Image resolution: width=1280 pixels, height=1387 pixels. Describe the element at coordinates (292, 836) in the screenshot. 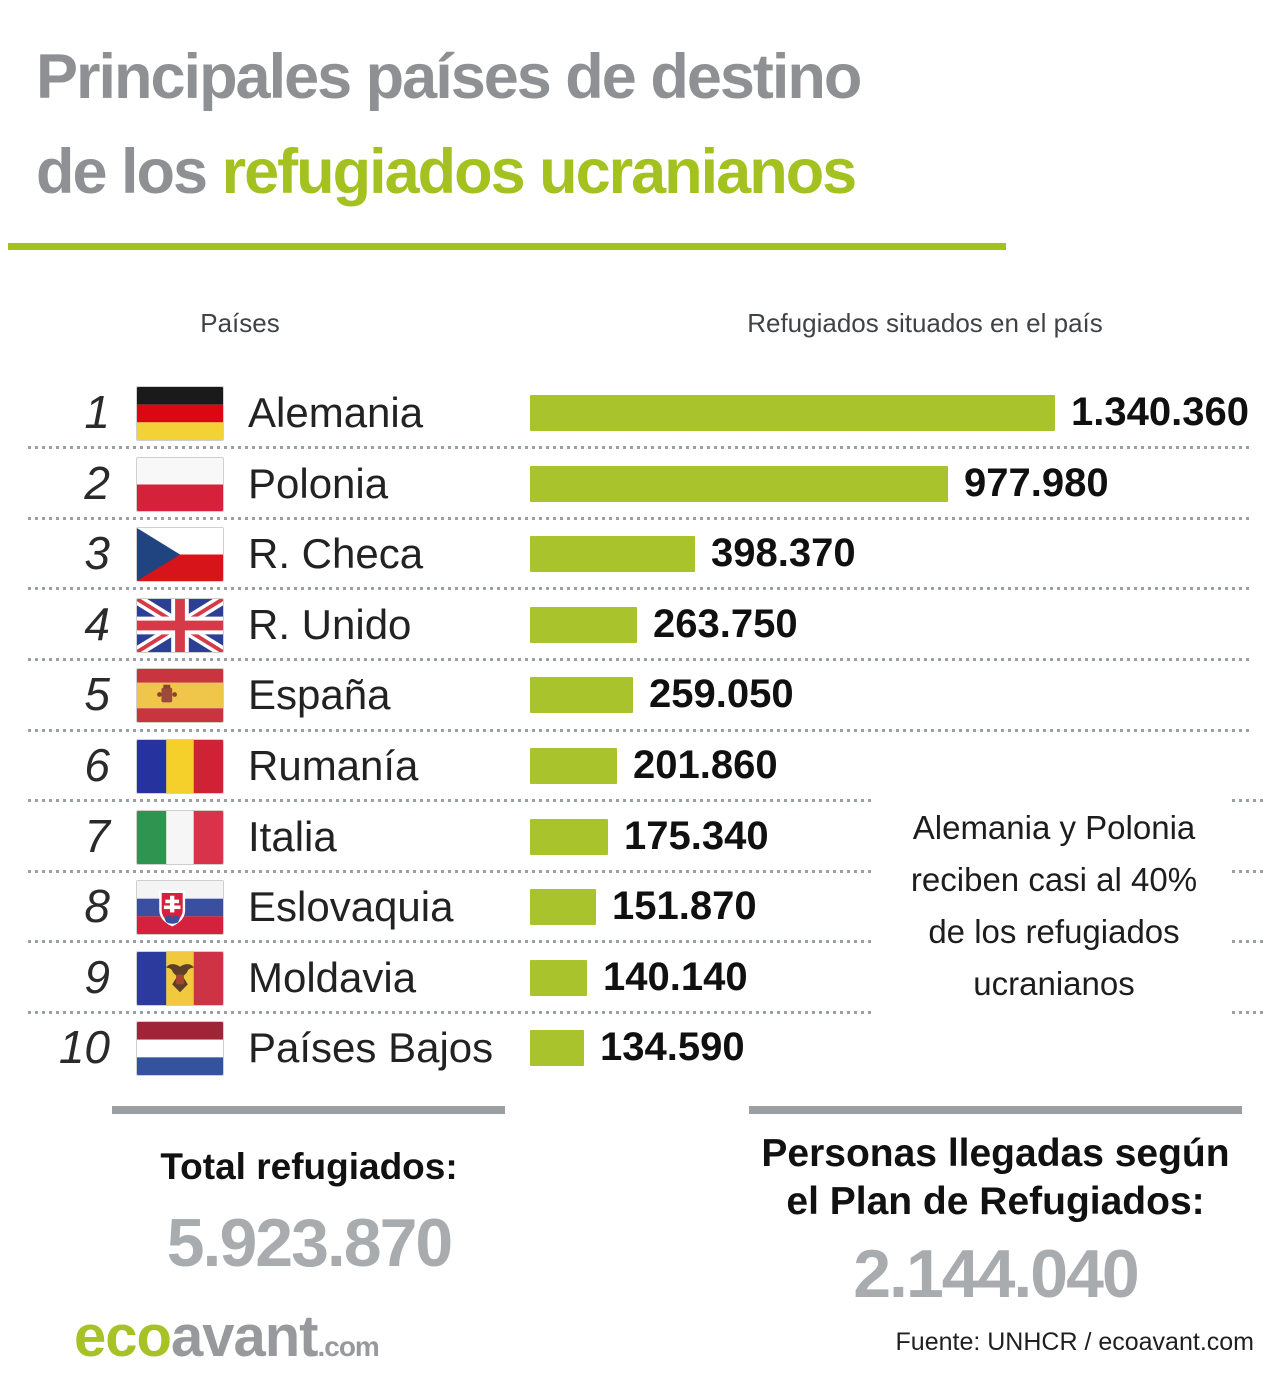

I see `country-name: Italia` at that location.